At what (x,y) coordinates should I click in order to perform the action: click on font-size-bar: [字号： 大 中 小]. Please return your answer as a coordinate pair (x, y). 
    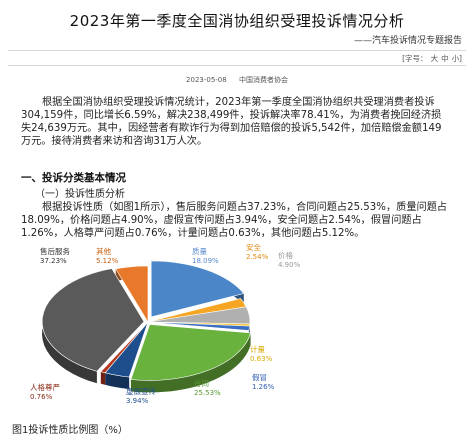
    Looking at the image, I should click on (237, 58).